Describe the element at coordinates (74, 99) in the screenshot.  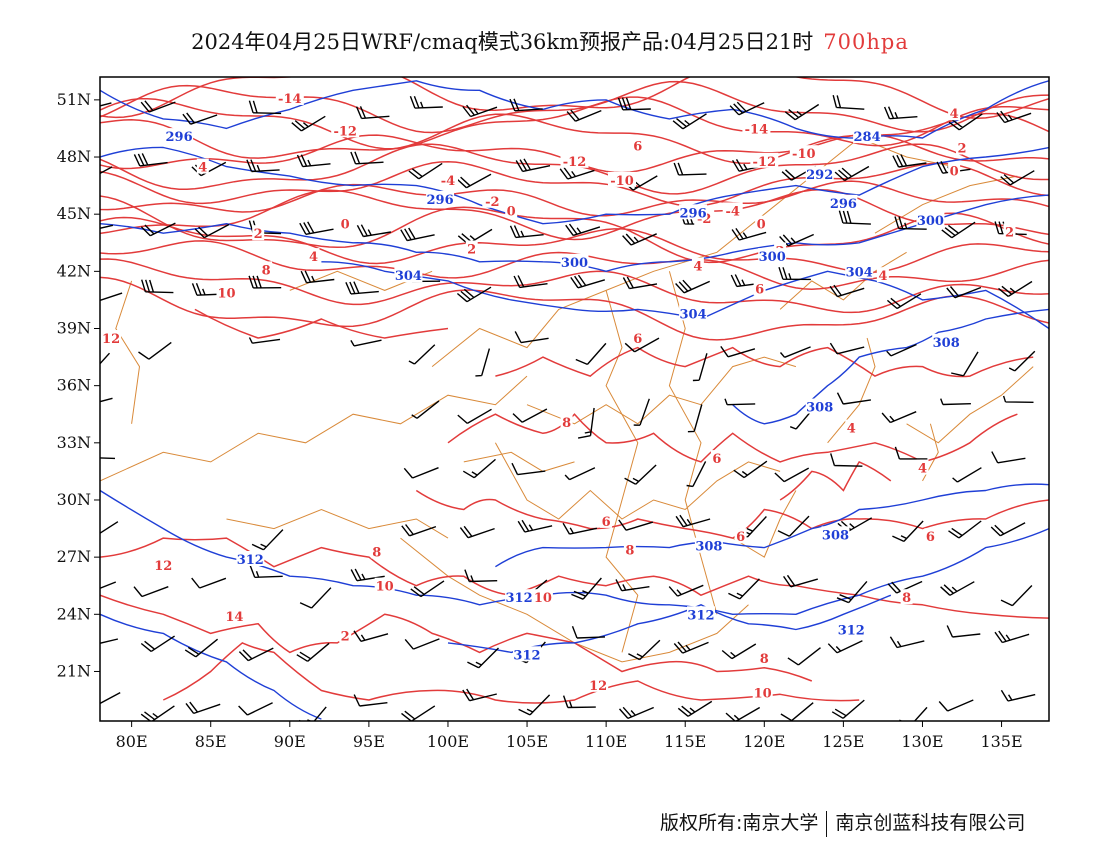
I see `lat-label: 51N` at that location.